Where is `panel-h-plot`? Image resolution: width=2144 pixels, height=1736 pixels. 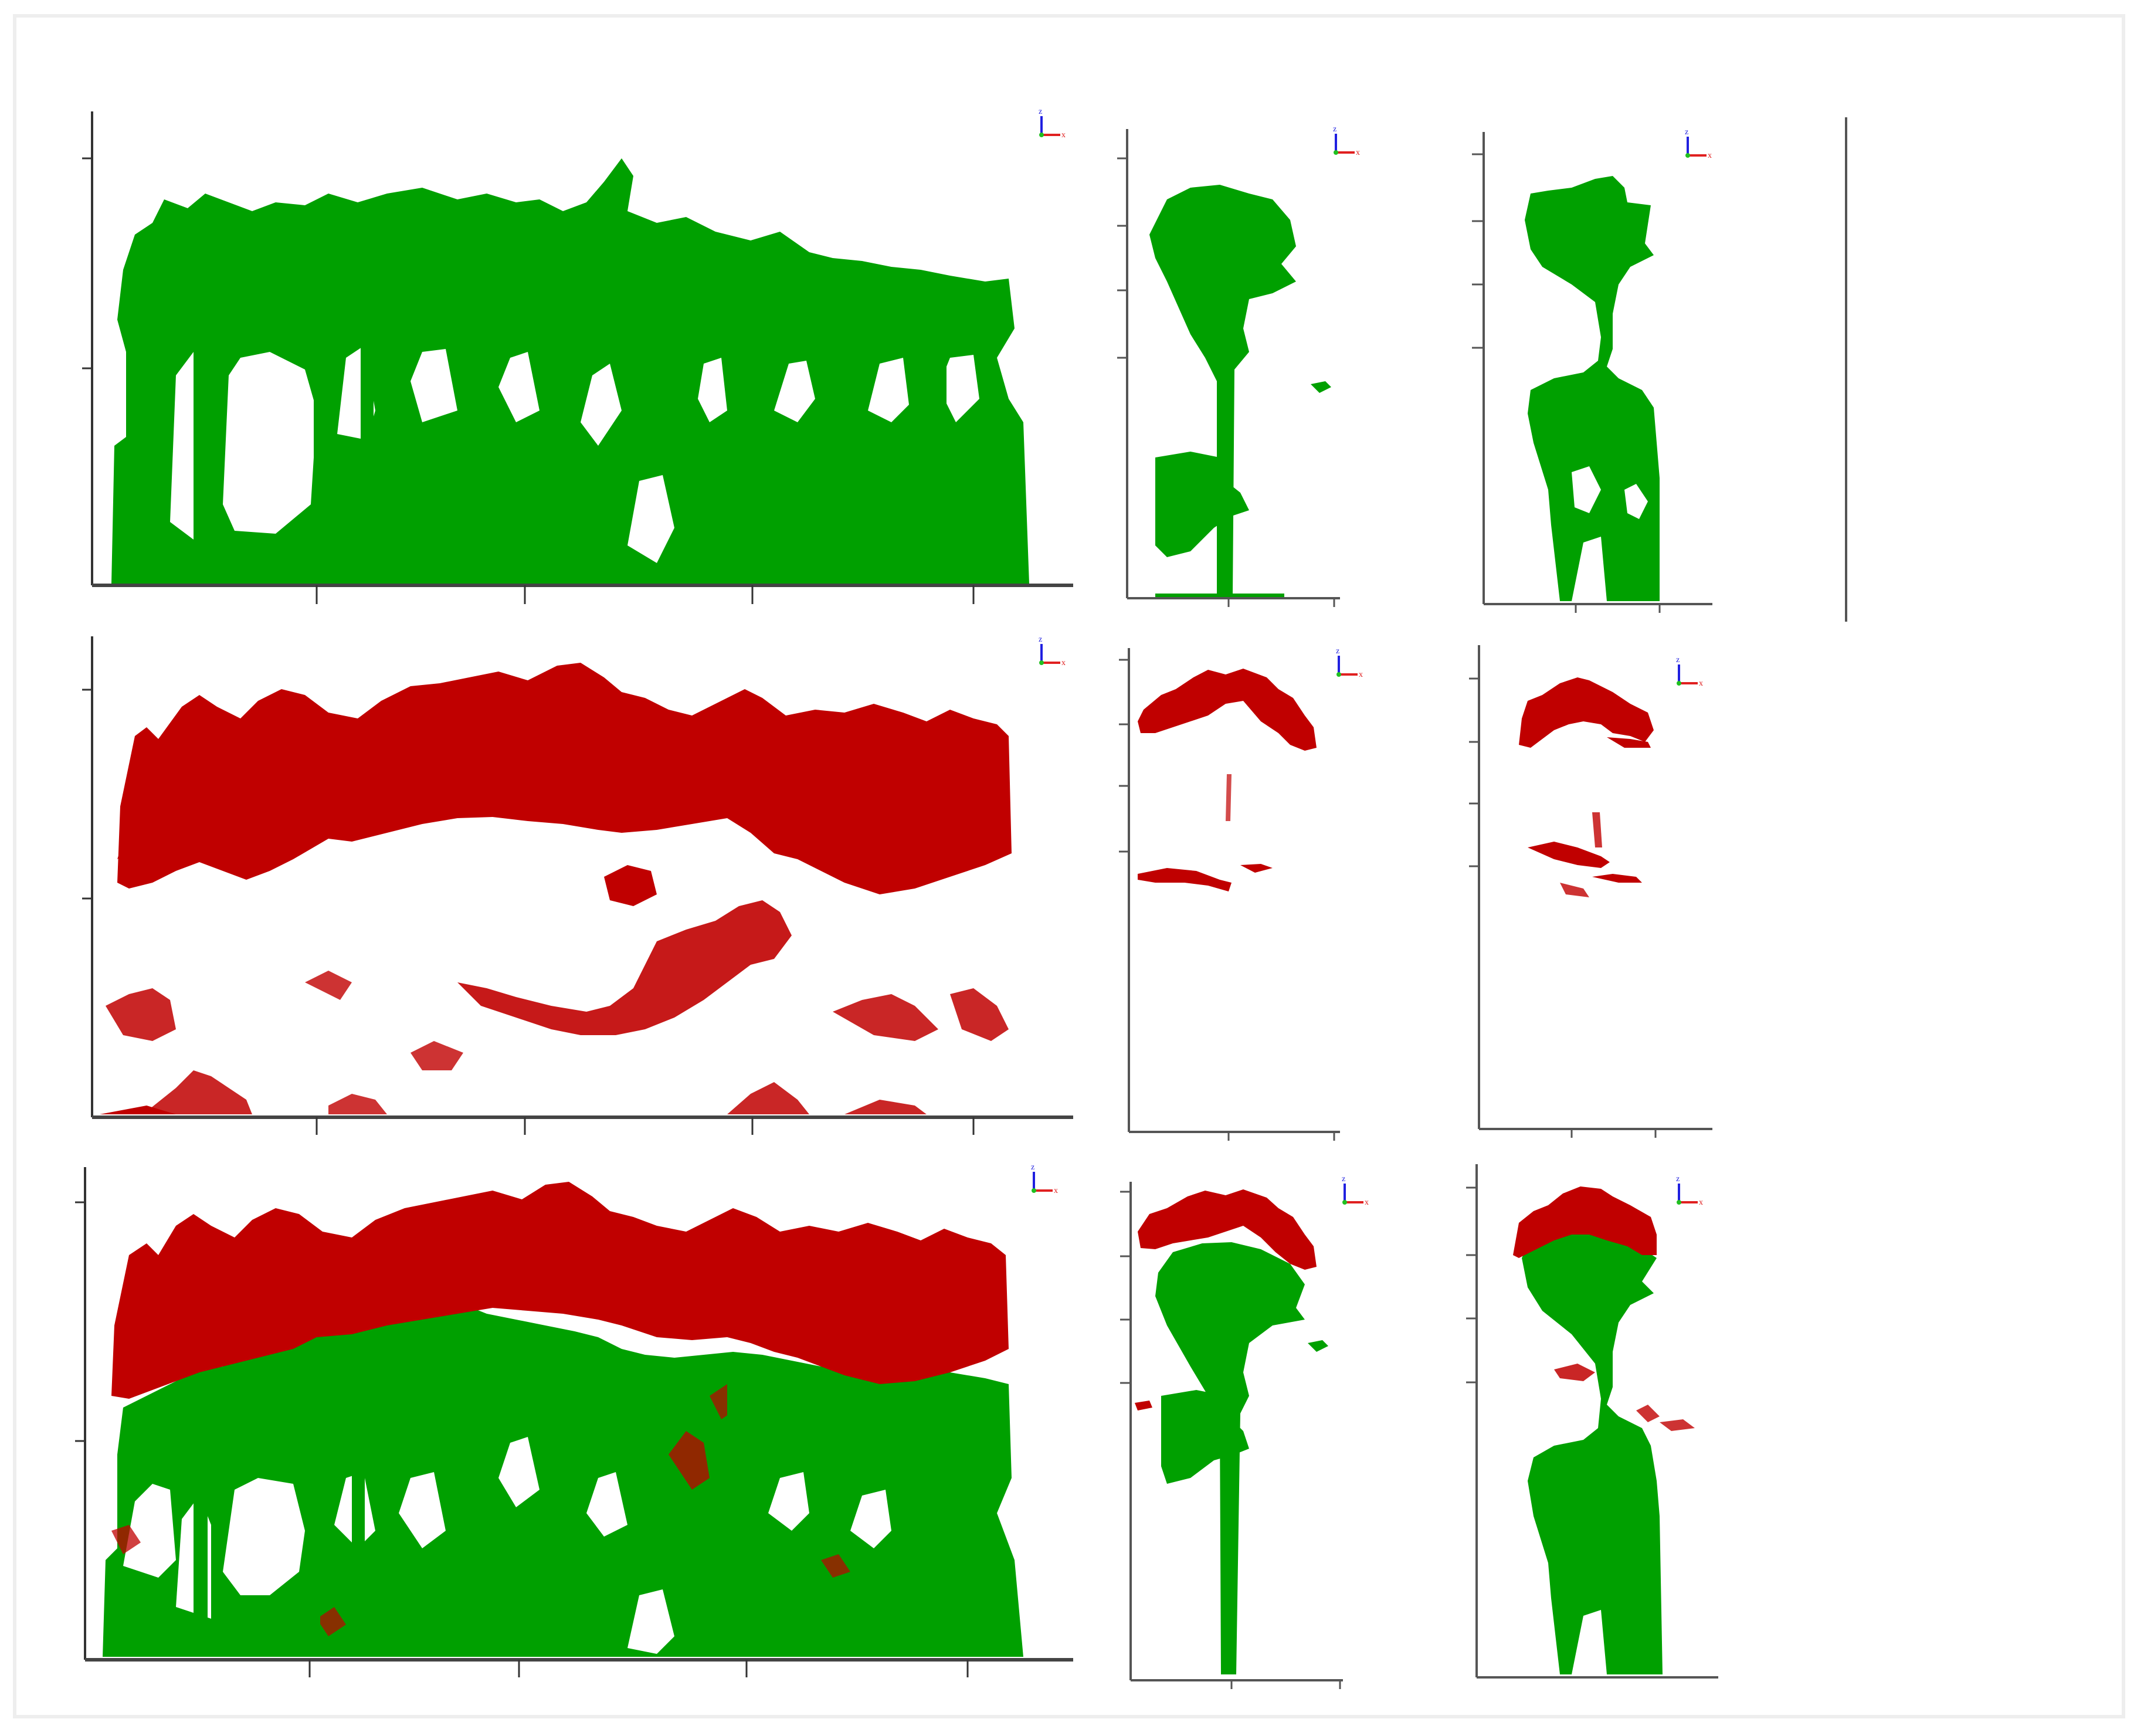 panel-h-plot is located at coordinates (1591, 891).